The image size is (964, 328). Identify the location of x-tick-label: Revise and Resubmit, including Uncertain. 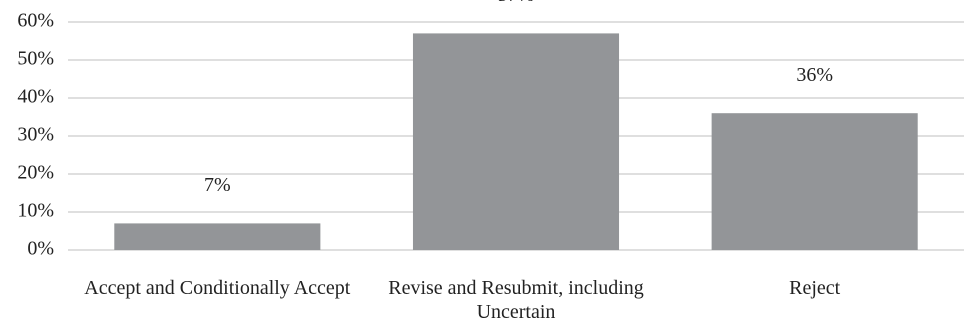
(516, 300).